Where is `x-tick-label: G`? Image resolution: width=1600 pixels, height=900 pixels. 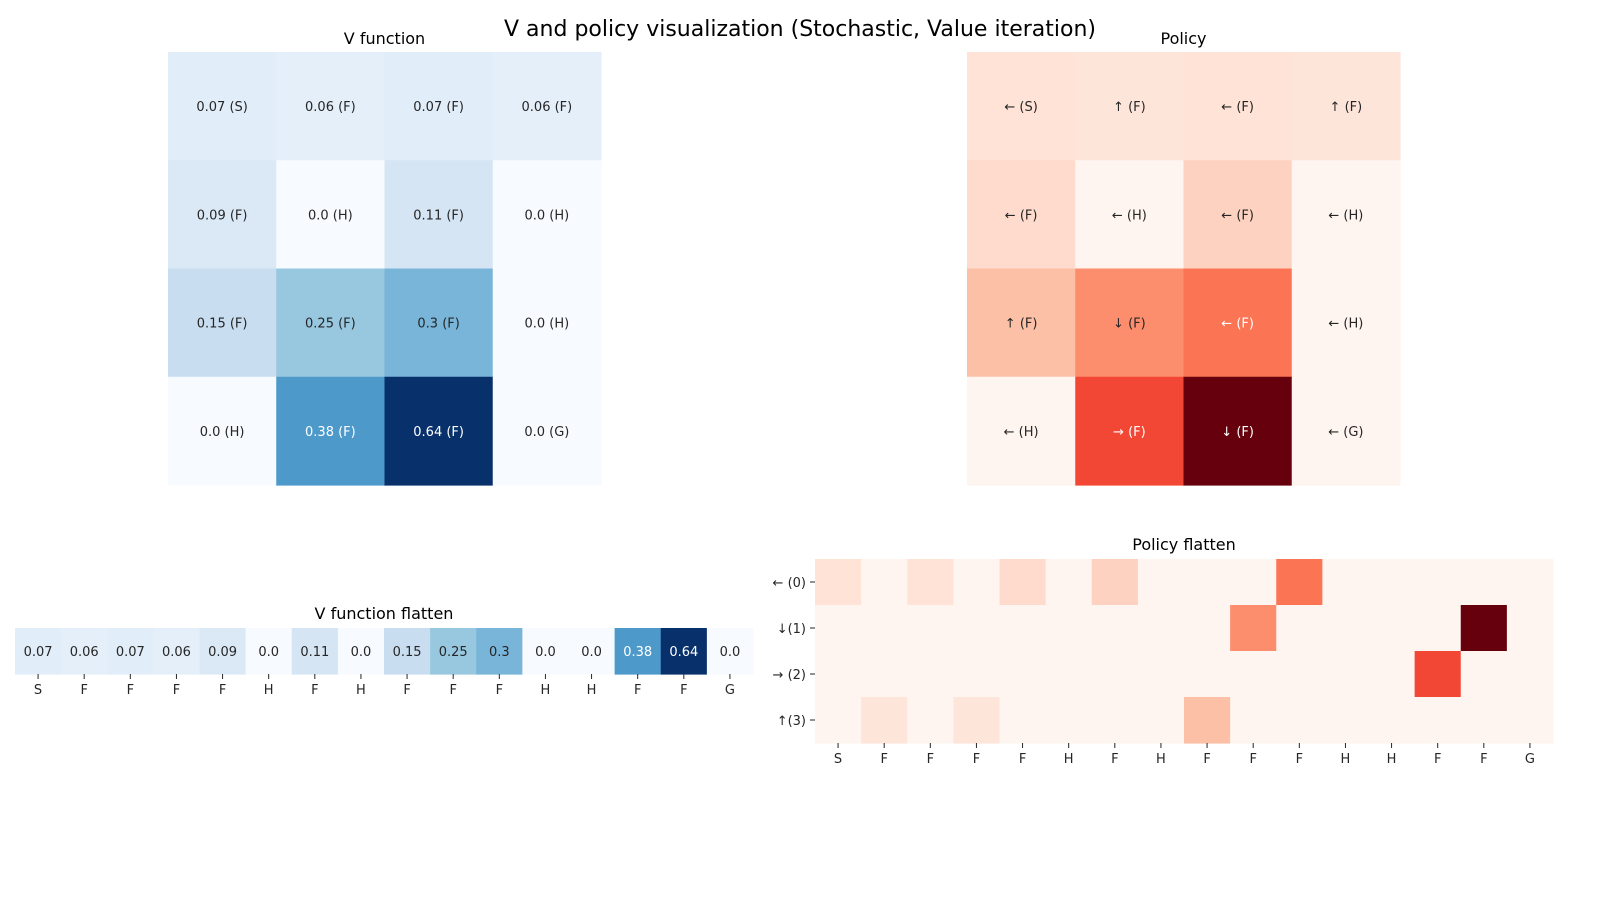
x-tick-label: G is located at coordinates (730, 690).